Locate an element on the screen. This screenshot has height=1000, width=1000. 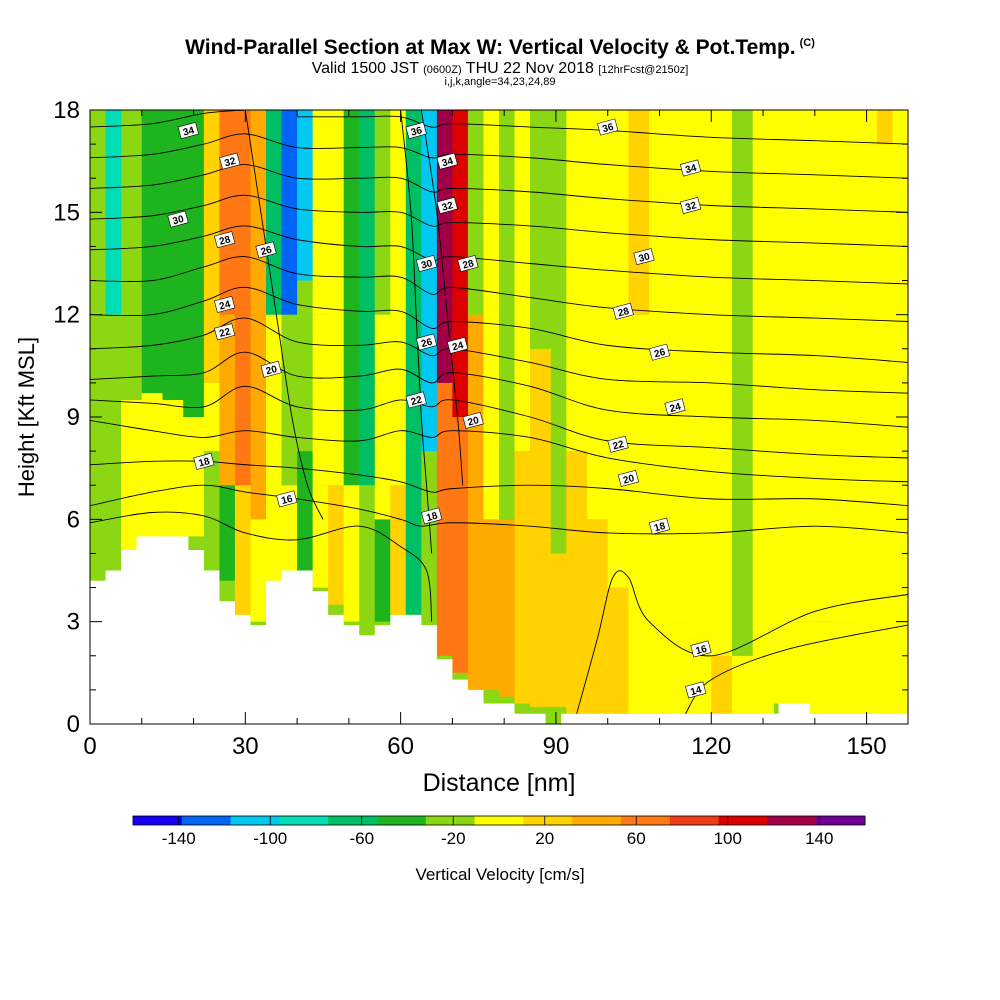
x-tick-label: 90 is located at coordinates (556, 746).